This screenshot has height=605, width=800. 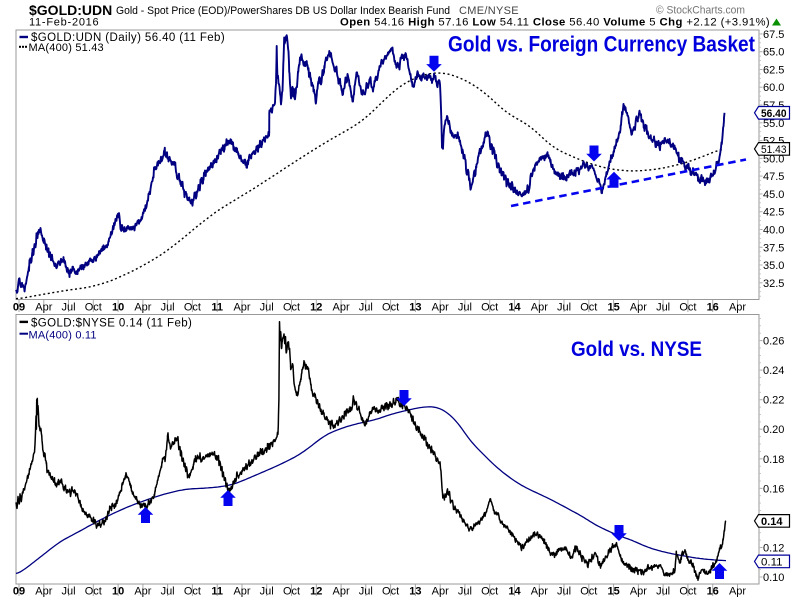 I want to click on svg-text: 0.22, so click(x=773, y=401).